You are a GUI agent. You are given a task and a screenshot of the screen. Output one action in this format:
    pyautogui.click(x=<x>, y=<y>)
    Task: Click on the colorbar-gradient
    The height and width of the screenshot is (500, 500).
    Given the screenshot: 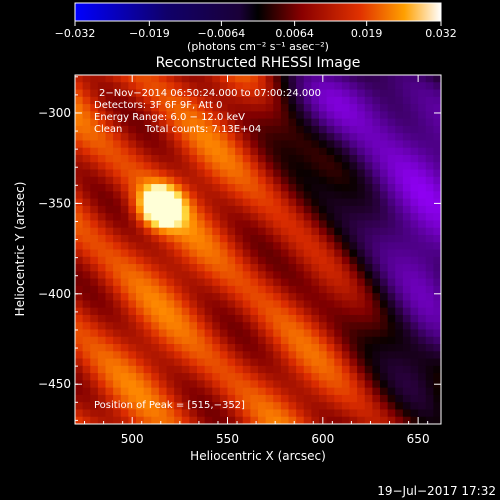 What is the action you would take?
    pyautogui.click(x=258, y=12)
    